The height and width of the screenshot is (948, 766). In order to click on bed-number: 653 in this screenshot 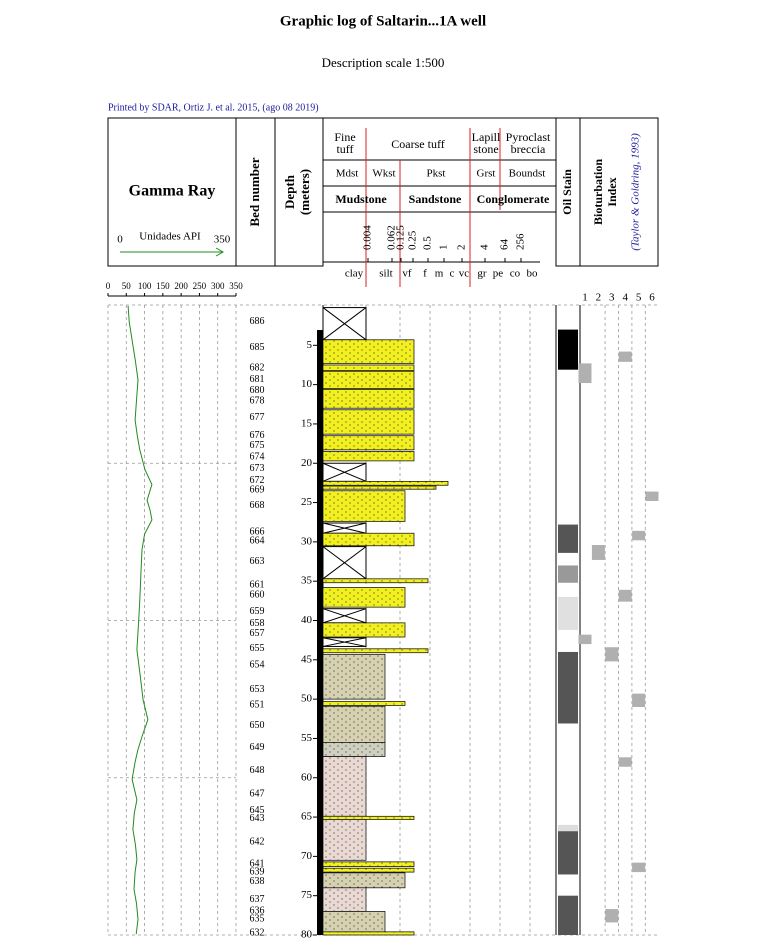, I will do `click(257, 689)`.